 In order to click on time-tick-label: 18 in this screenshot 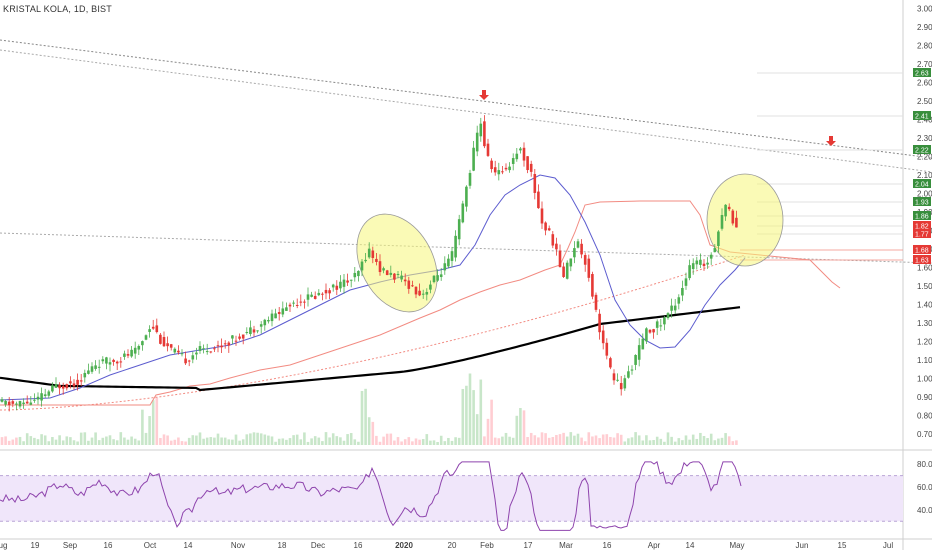, I will do `click(282, 545)`.